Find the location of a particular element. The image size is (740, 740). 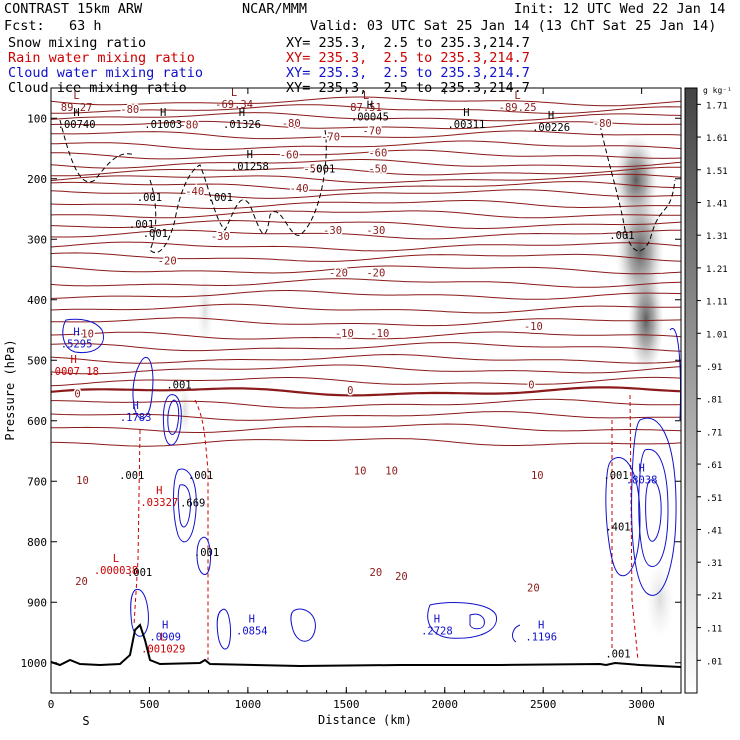

colorbar-level-label: .71 is located at coordinates (714, 433).